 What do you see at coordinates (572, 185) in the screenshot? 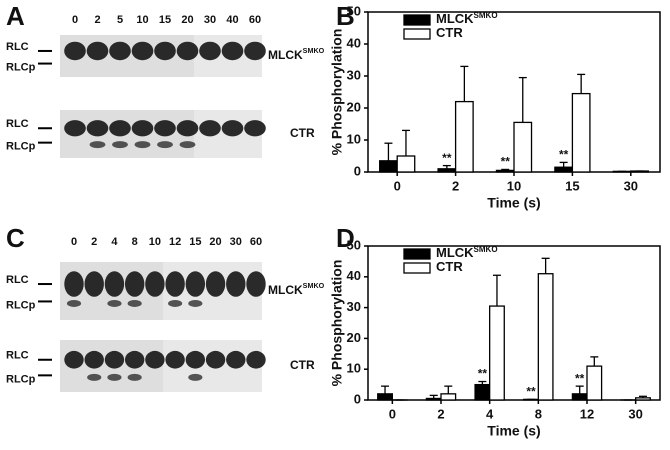
I see `x-tick-label: 15` at bounding box center [572, 185].